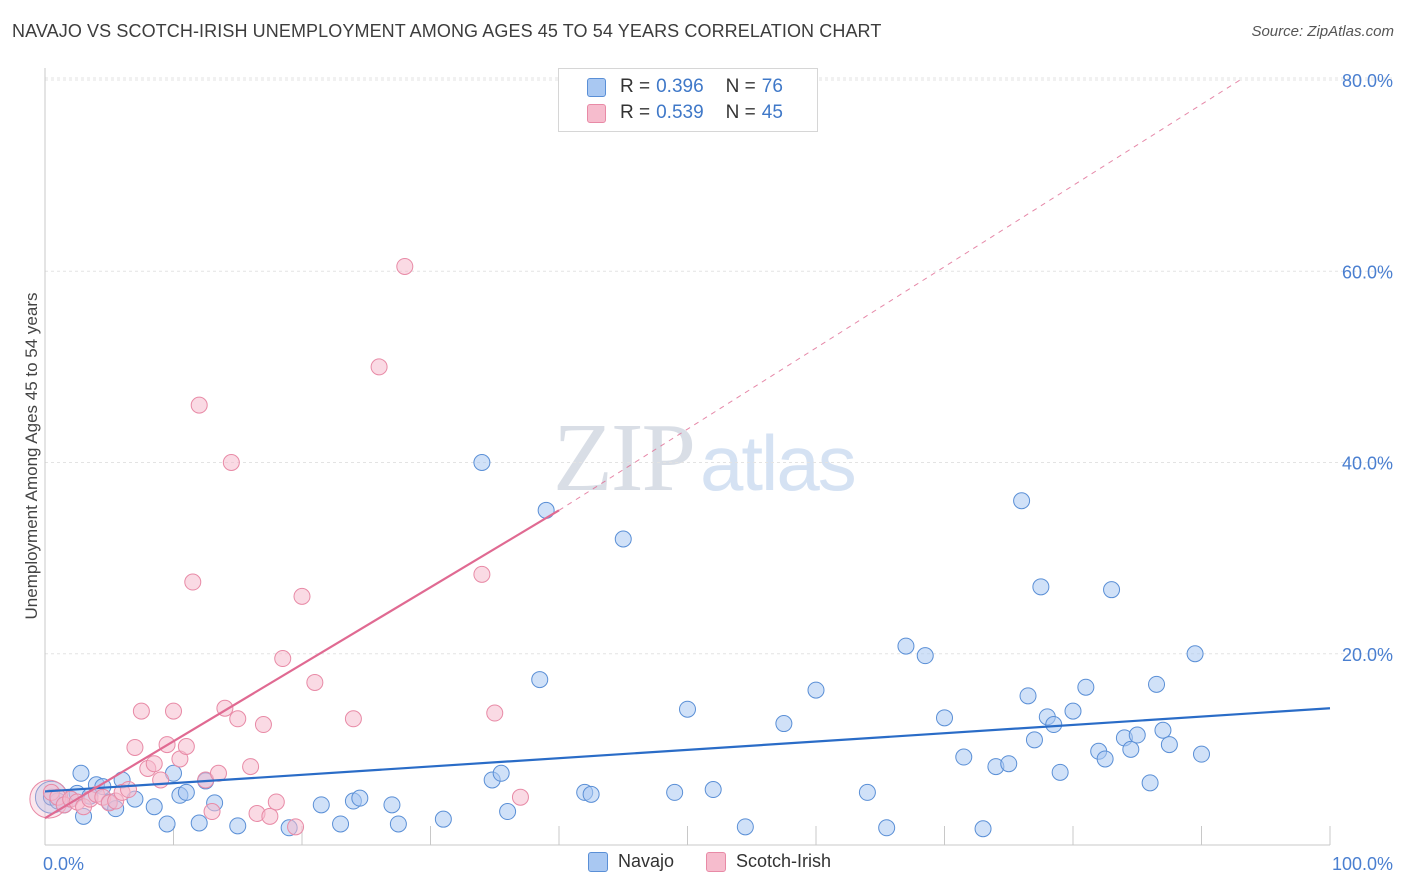 The image size is (1406, 892). Describe the element at coordinates (688, 100) in the screenshot. I see `correlation-legend: R = 0.396 N = 76 R = 0.539 N = 45` at that location.